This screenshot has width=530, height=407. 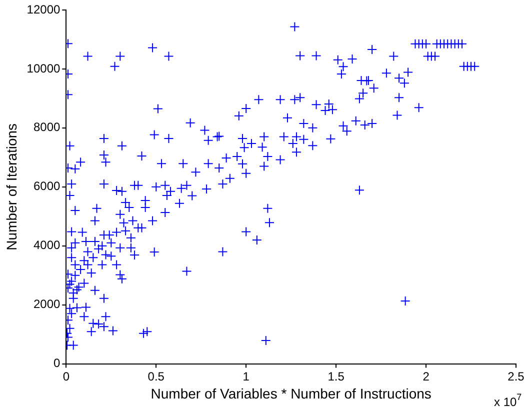 What do you see at coordinates (66, 376) in the screenshot?
I see `x-tick-label: 0` at bounding box center [66, 376].